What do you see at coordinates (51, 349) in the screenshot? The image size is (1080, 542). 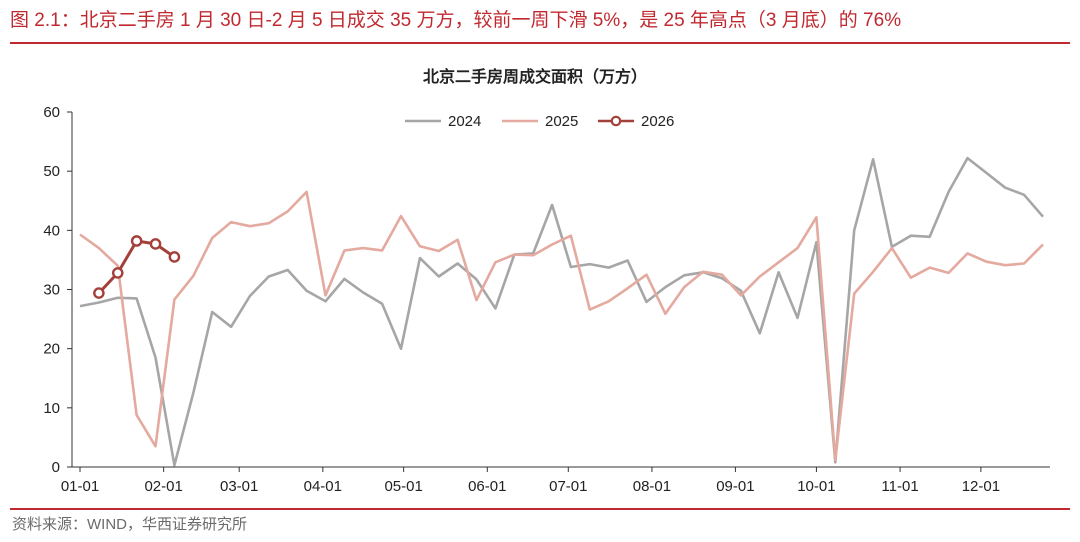 I see `y-tick-label: 20` at bounding box center [51, 349].